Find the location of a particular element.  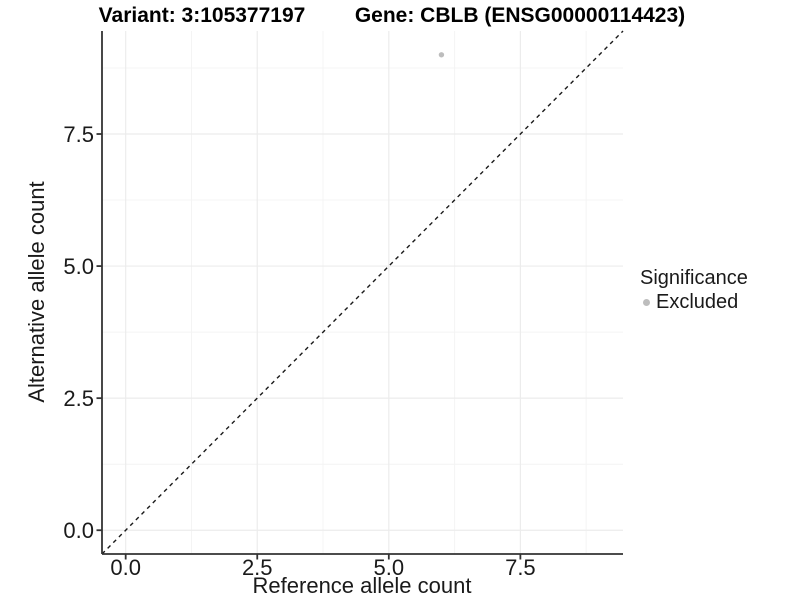

y-tick-label: 2.5 is located at coordinates (78, 398).